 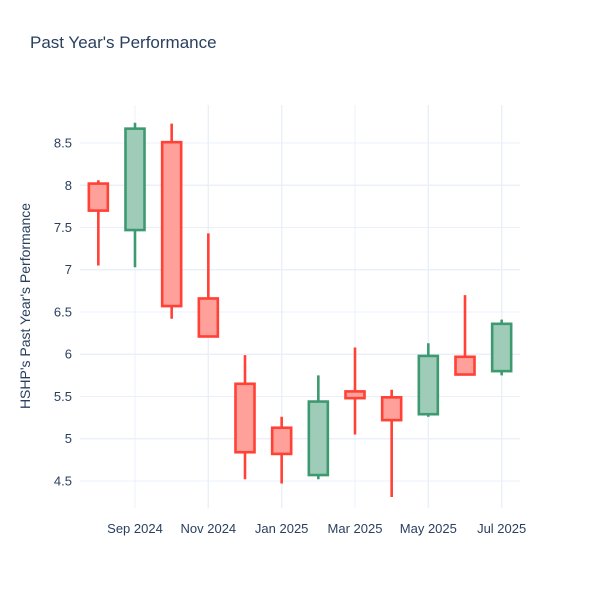 What do you see at coordinates (123, 42) in the screenshot?
I see `chart-title: Past Year's Performance` at bounding box center [123, 42].